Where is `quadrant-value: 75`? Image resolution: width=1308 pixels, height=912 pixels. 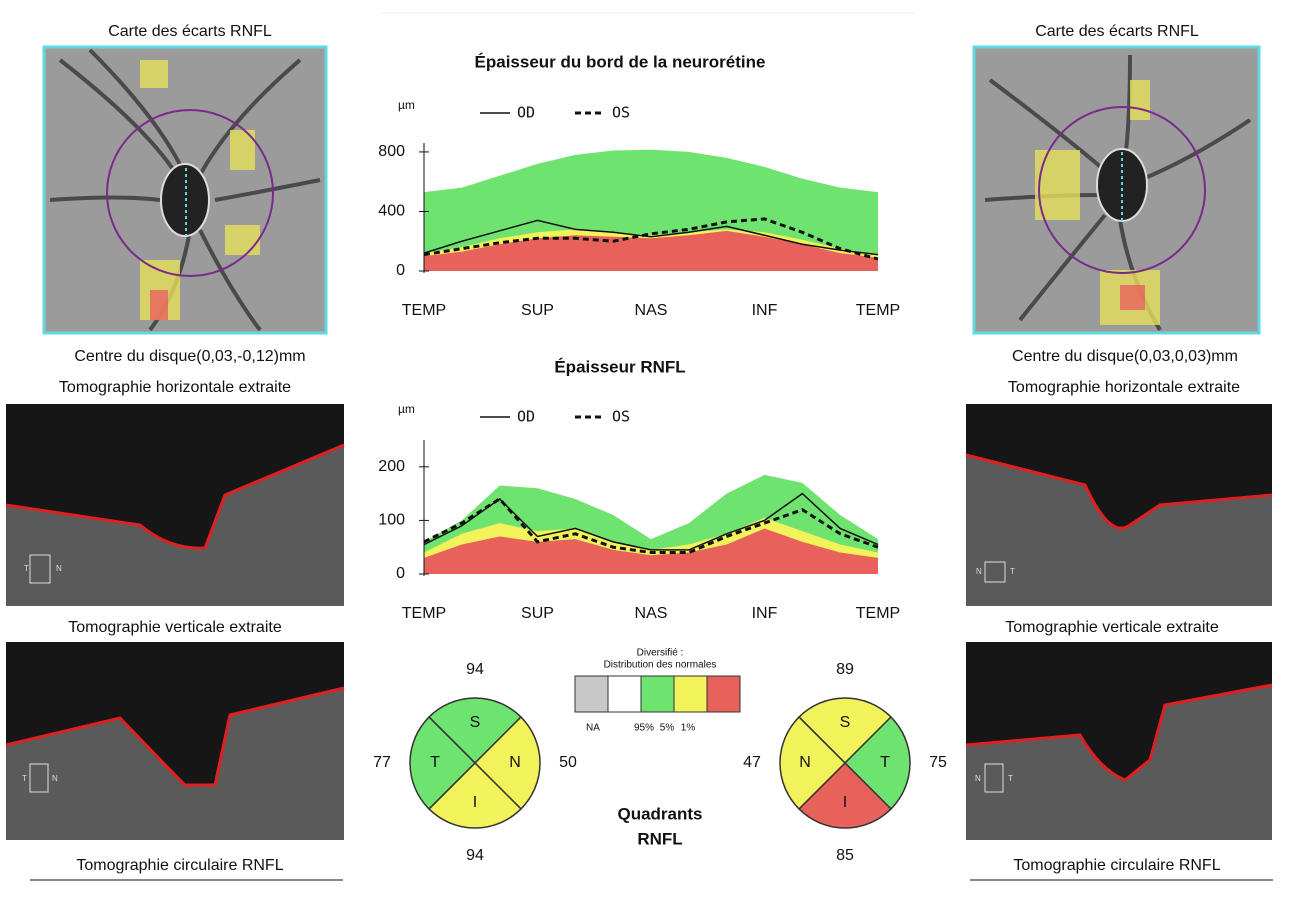
quadrant-value: 75 is located at coordinates (938, 762).